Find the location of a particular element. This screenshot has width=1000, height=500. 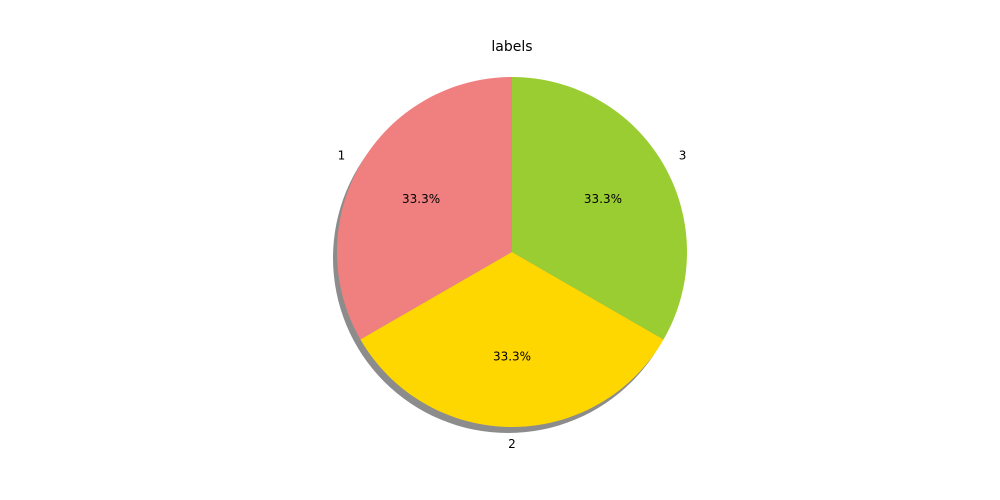

slice-percent-label-1: 33.3% is located at coordinates (421, 199).